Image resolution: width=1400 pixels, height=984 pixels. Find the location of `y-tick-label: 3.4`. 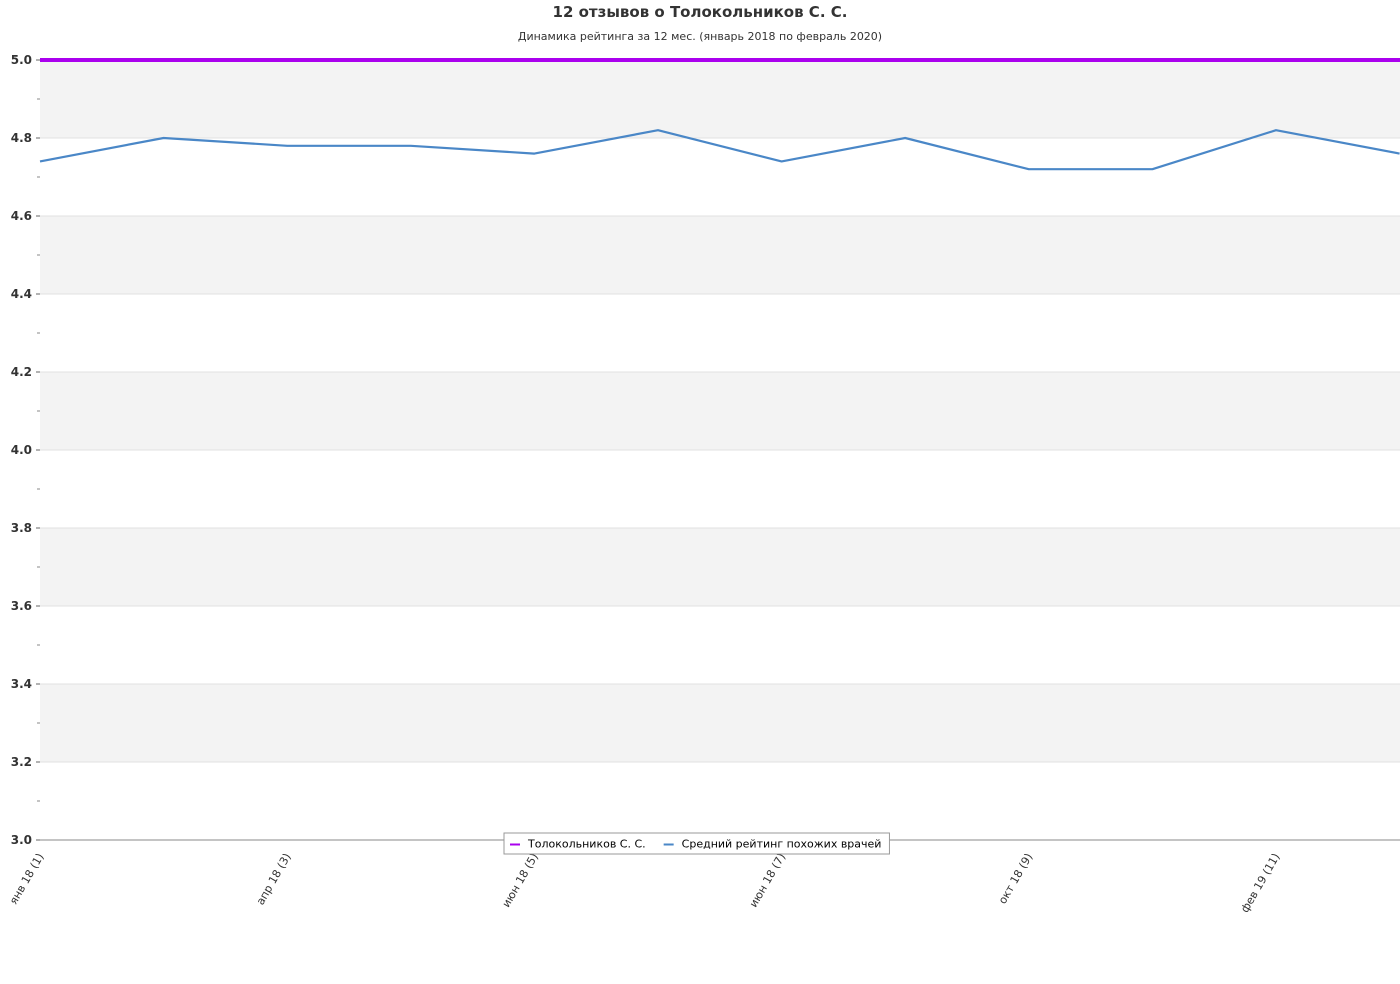

y-tick-label: 3.4 is located at coordinates (21, 684).